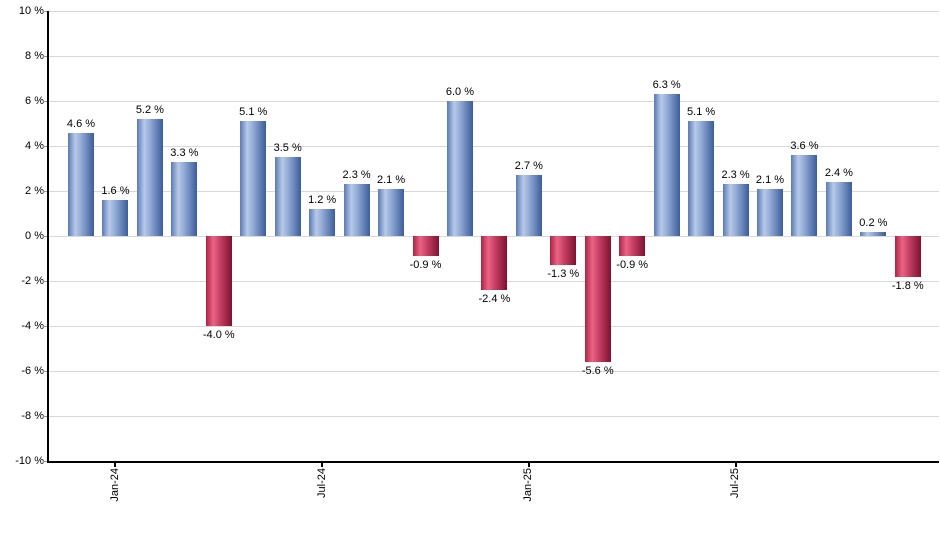 This screenshot has height=550, width=940. Describe the element at coordinates (34, 236) in the screenshot. I see `y-axis-tick-label: 0 %` at that location.